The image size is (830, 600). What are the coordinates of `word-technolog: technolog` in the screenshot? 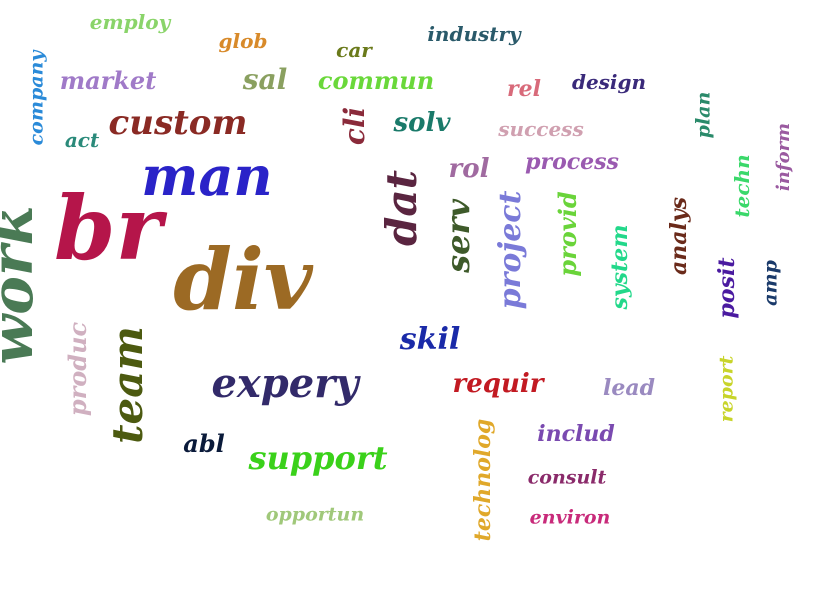 It's located at (483, 480).